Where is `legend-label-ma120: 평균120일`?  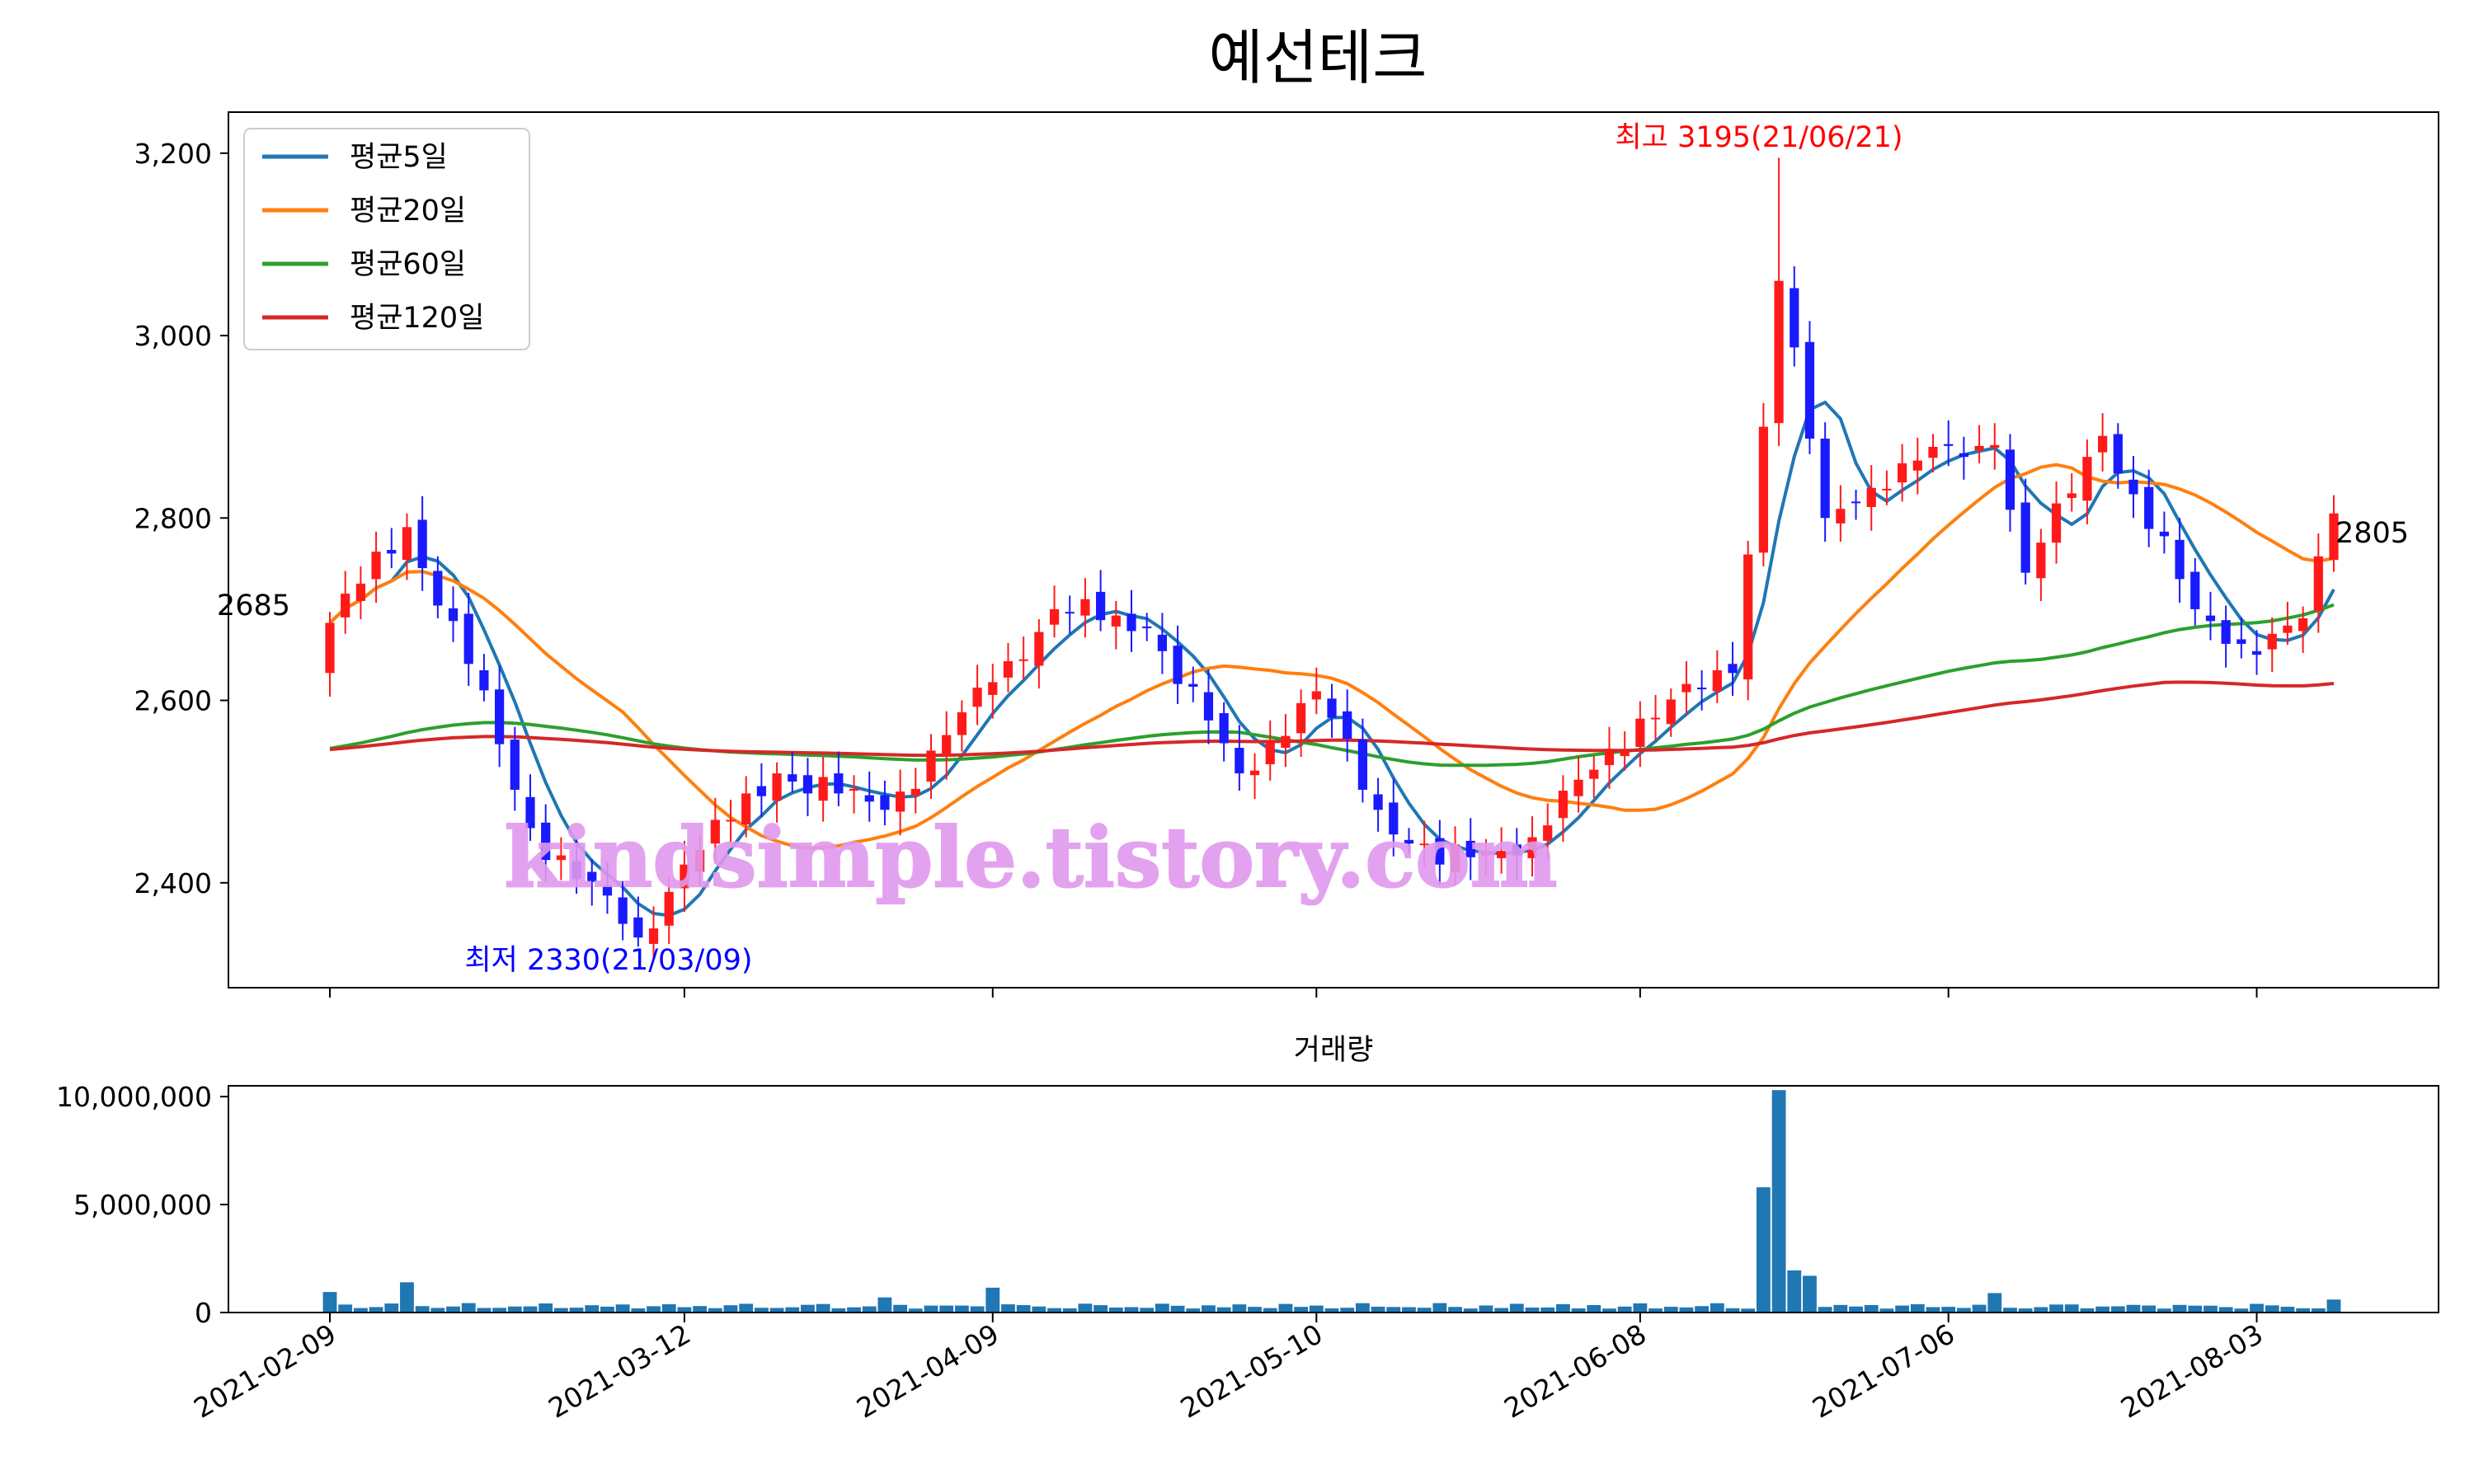
legend-label-ma120: 평균120일 is located at coordinates (417, 318).